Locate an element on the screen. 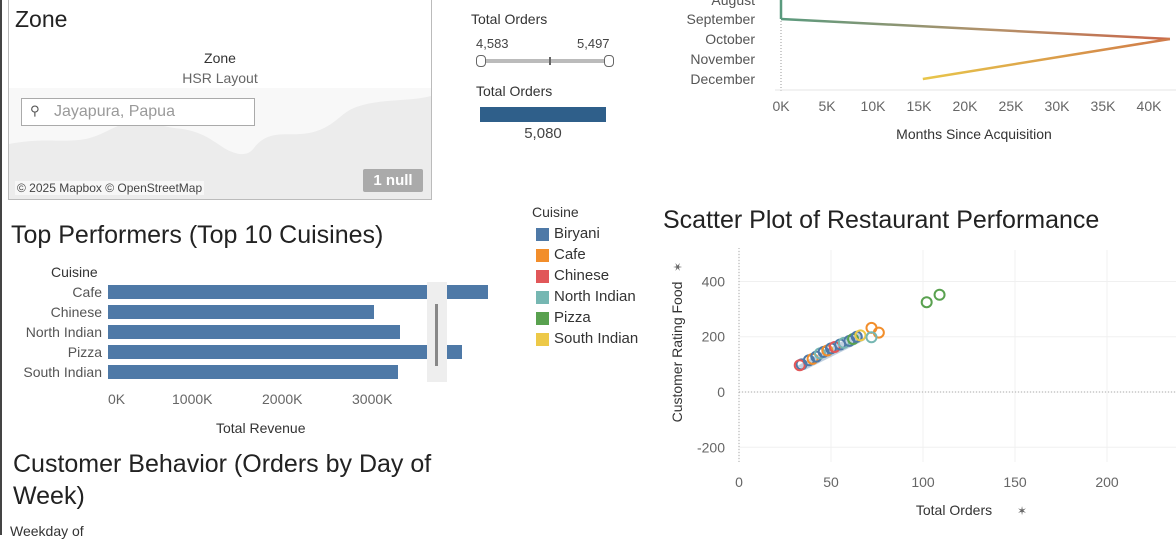 This screenshot has height=539, width=1176. customer-behavior-title-line1: Customer Behavior (Orders by Day of is located at coordinates (222, 464).